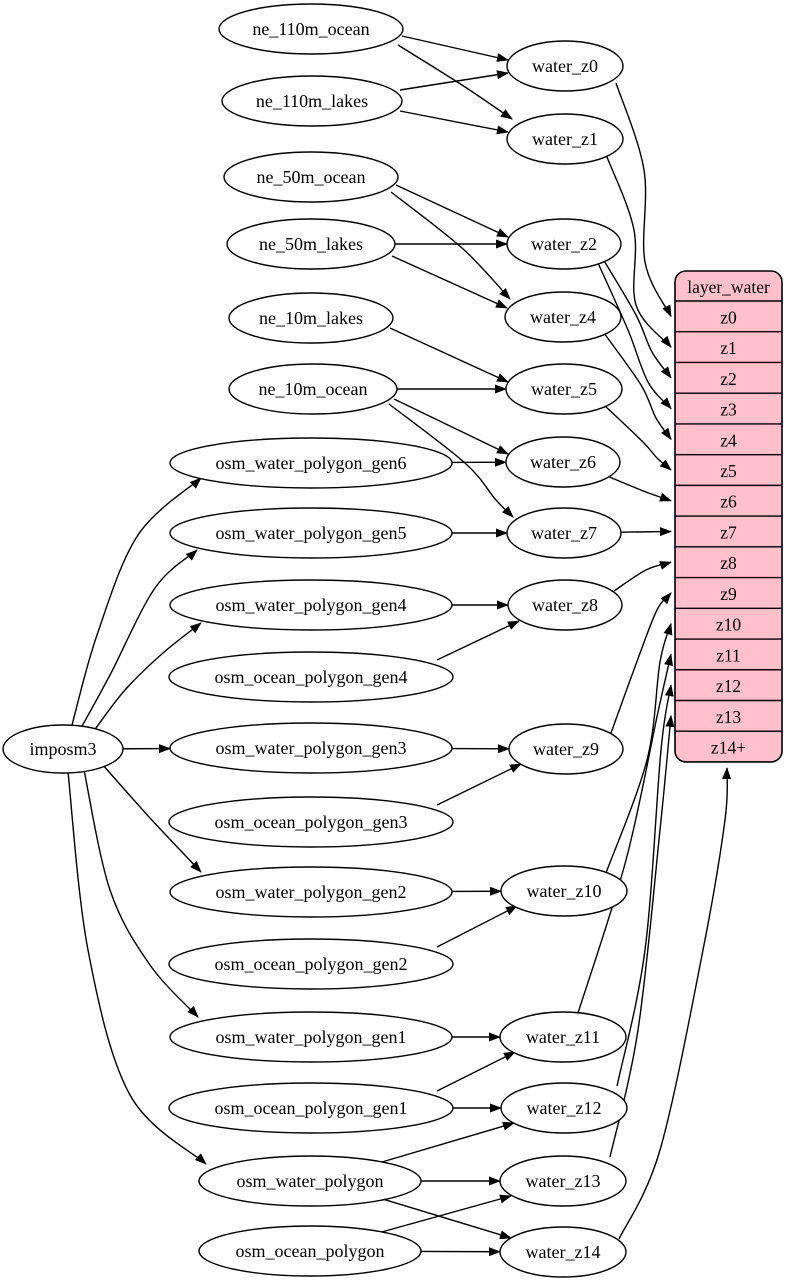 This screenshot has width=786, height=1283. I want to click on node-shape-water_z5, so click(564, 389).